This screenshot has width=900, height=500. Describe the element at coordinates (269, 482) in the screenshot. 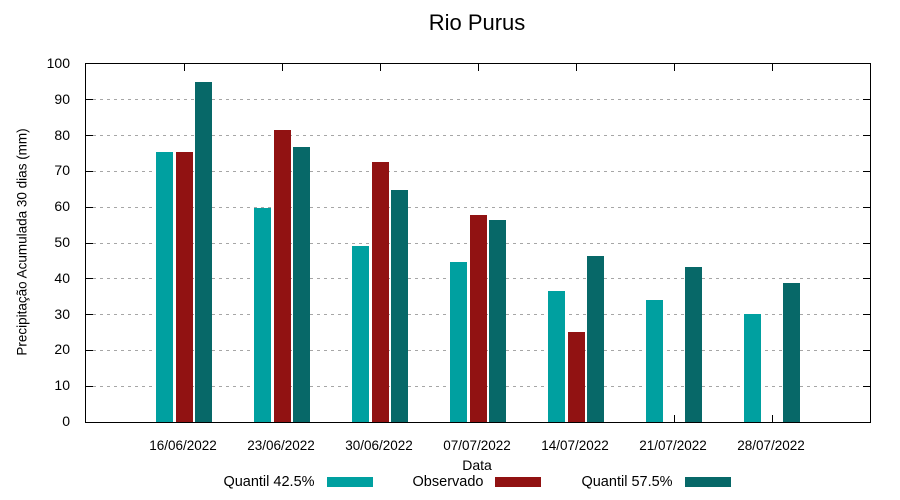

I see `legend-label: Quantil 42.5%` at that location.